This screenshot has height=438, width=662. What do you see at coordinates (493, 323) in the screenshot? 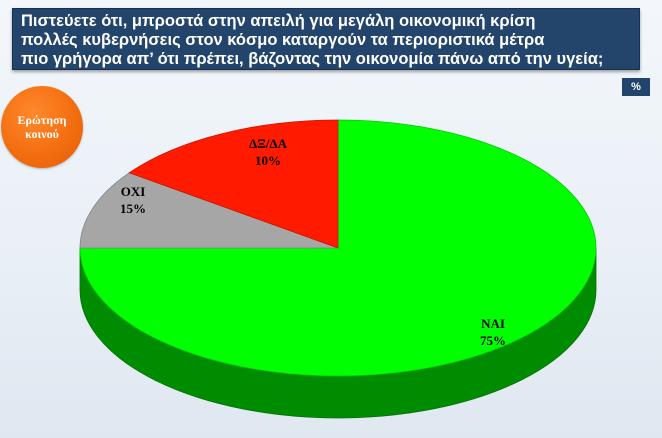
I see `pie-label-0: ΝΑΙ` at bounding box center [493, 323].